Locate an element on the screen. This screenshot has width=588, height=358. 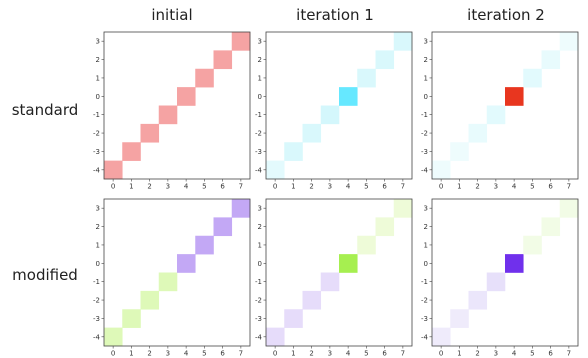
column-title-iteration-1: iteration 1 is located at coordinates (335, 15).